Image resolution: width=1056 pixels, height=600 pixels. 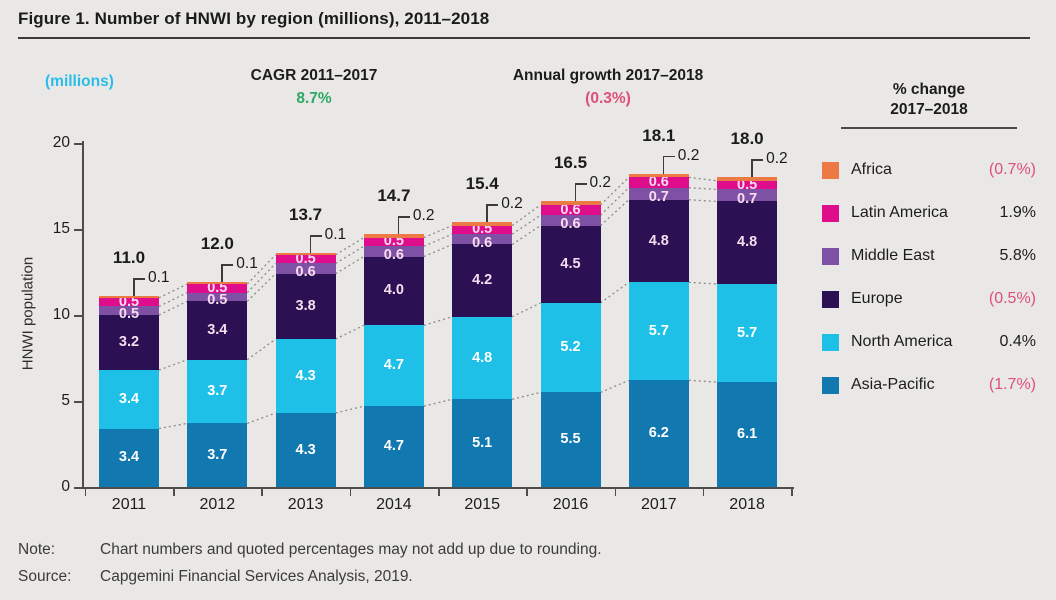 What do you see at coordinates (570, 163) in the screenshot?
I see `bar-total-label: 16.5` at bounding box center [570, 163].